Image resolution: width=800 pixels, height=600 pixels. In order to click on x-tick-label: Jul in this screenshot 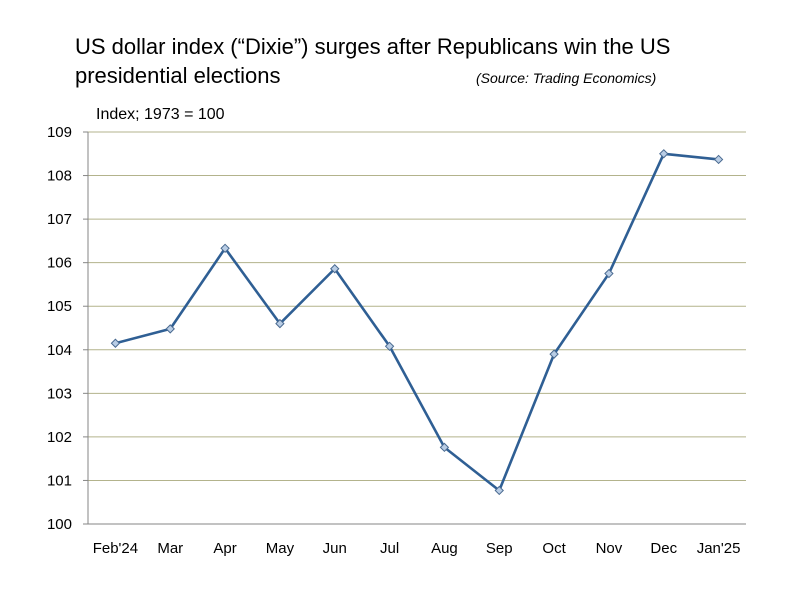, I will do `click(389, 548)`.